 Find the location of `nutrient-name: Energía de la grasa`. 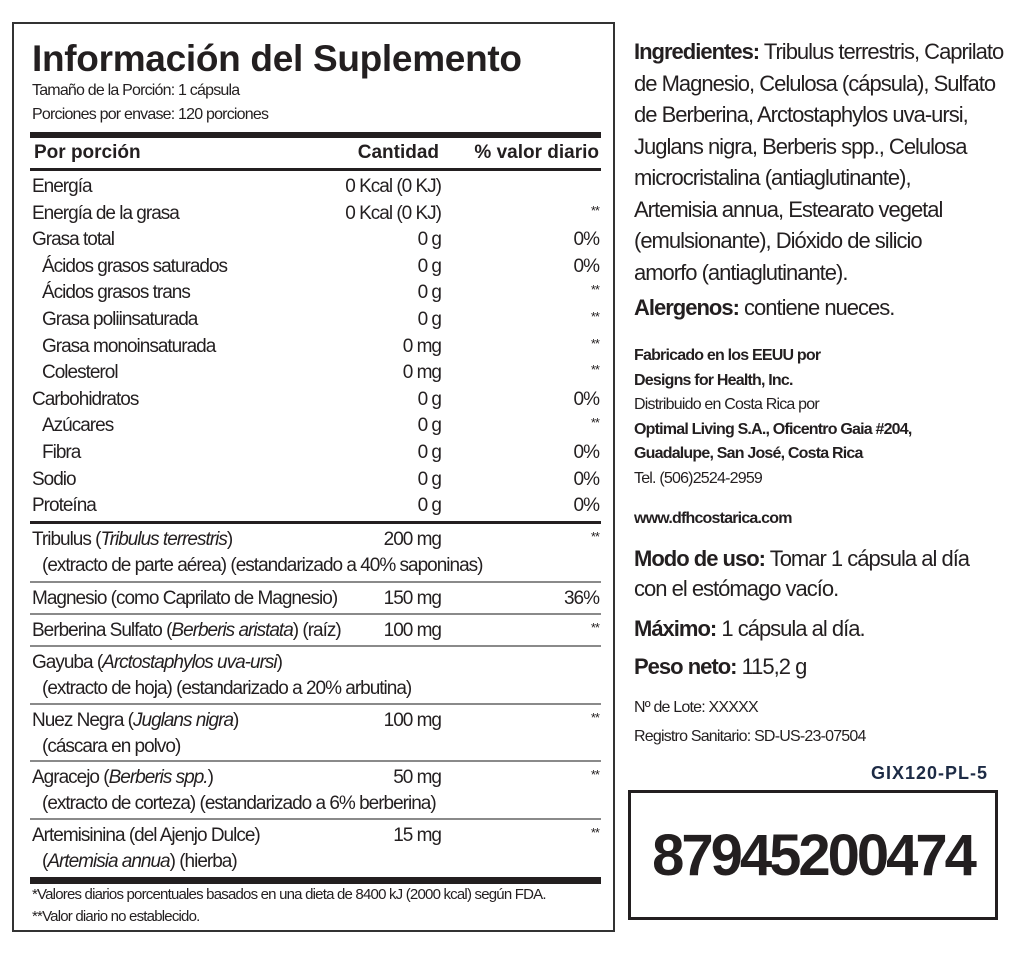

nutrient-name: Energía de la grasa is located at coordinates (106, 213).